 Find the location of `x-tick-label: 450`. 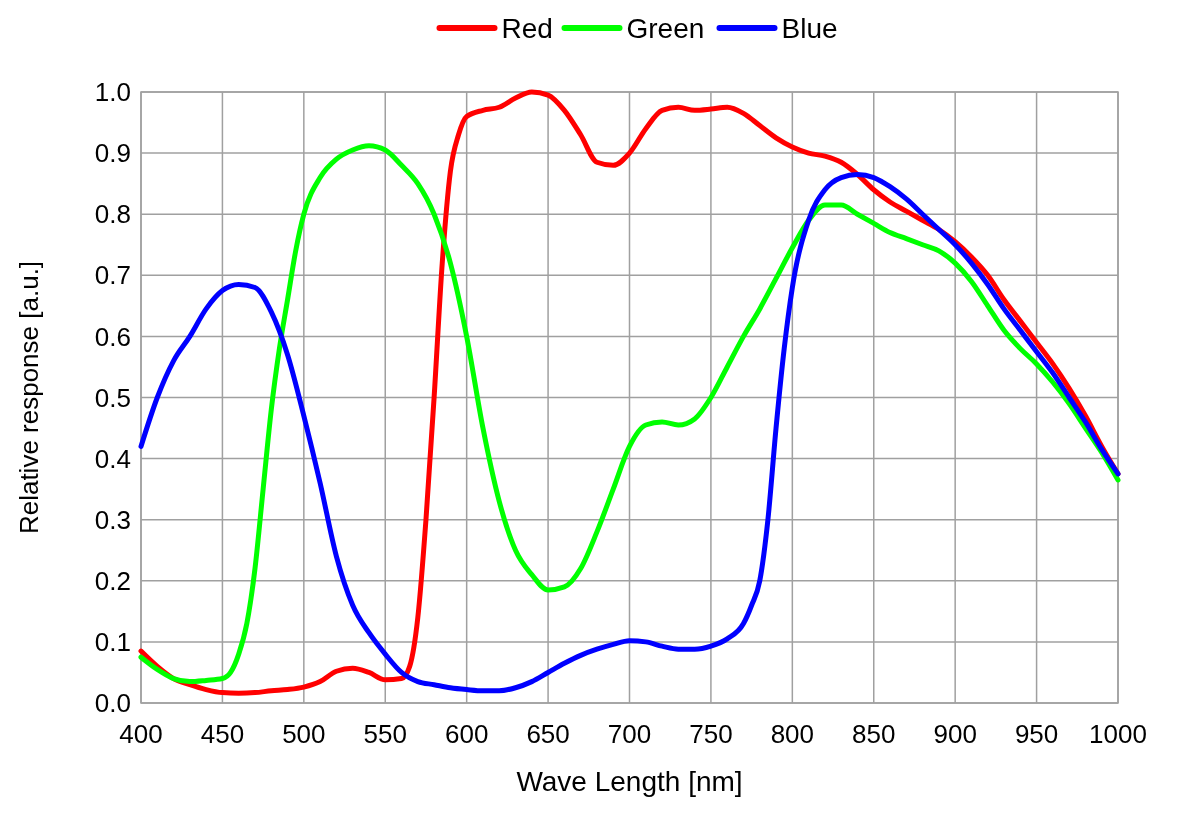

x-tick-label: 450 is located at coordinates (222, 734).